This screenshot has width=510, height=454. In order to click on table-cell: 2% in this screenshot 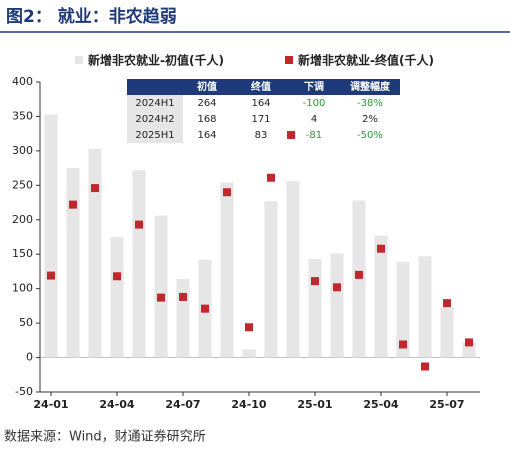, I will do `click(370, 119)`.